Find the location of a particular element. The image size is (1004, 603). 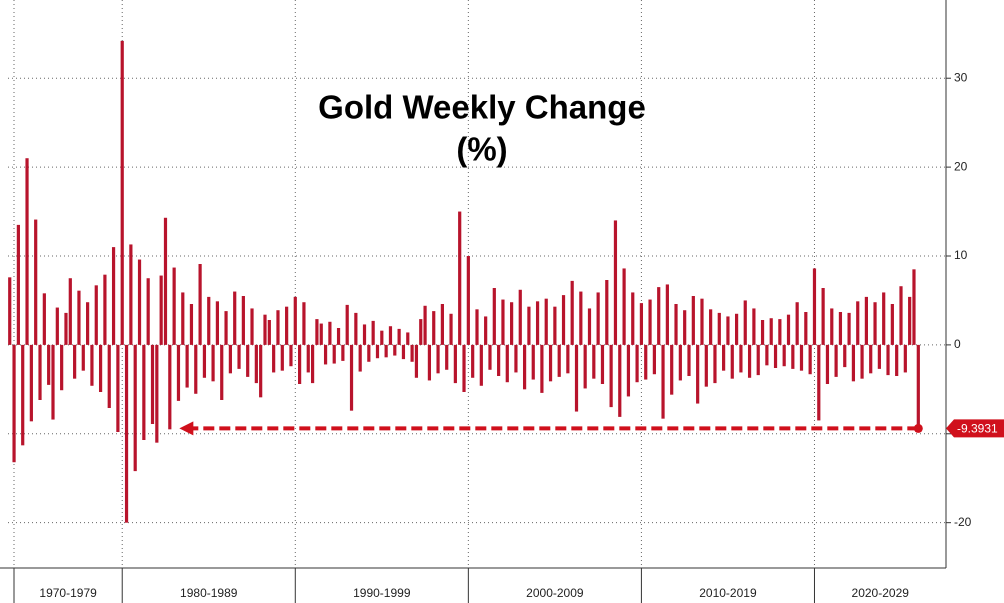

y-tick-label: 0 is located at coordinates (957, 344).